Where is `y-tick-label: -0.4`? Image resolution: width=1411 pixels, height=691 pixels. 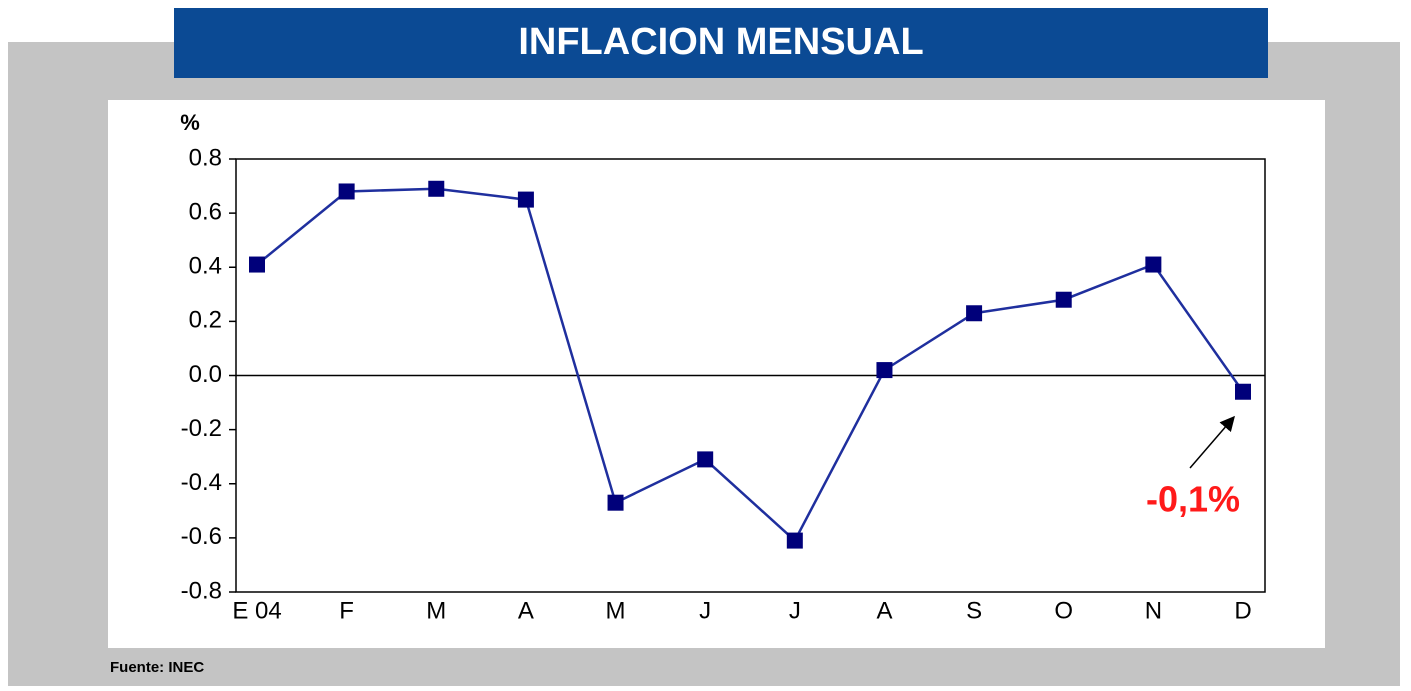
y-tick-label: -0.4 is located at coordinates (201, 482).